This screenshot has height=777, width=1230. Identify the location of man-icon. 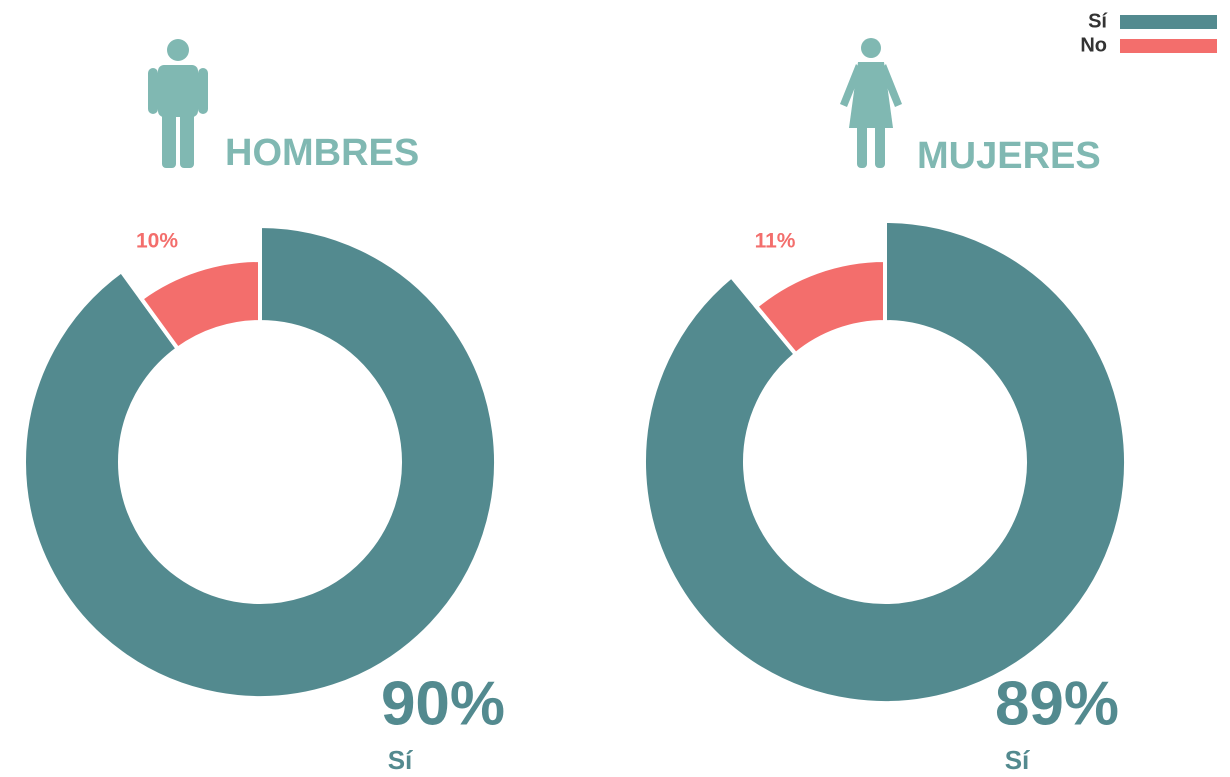
(178, 103).